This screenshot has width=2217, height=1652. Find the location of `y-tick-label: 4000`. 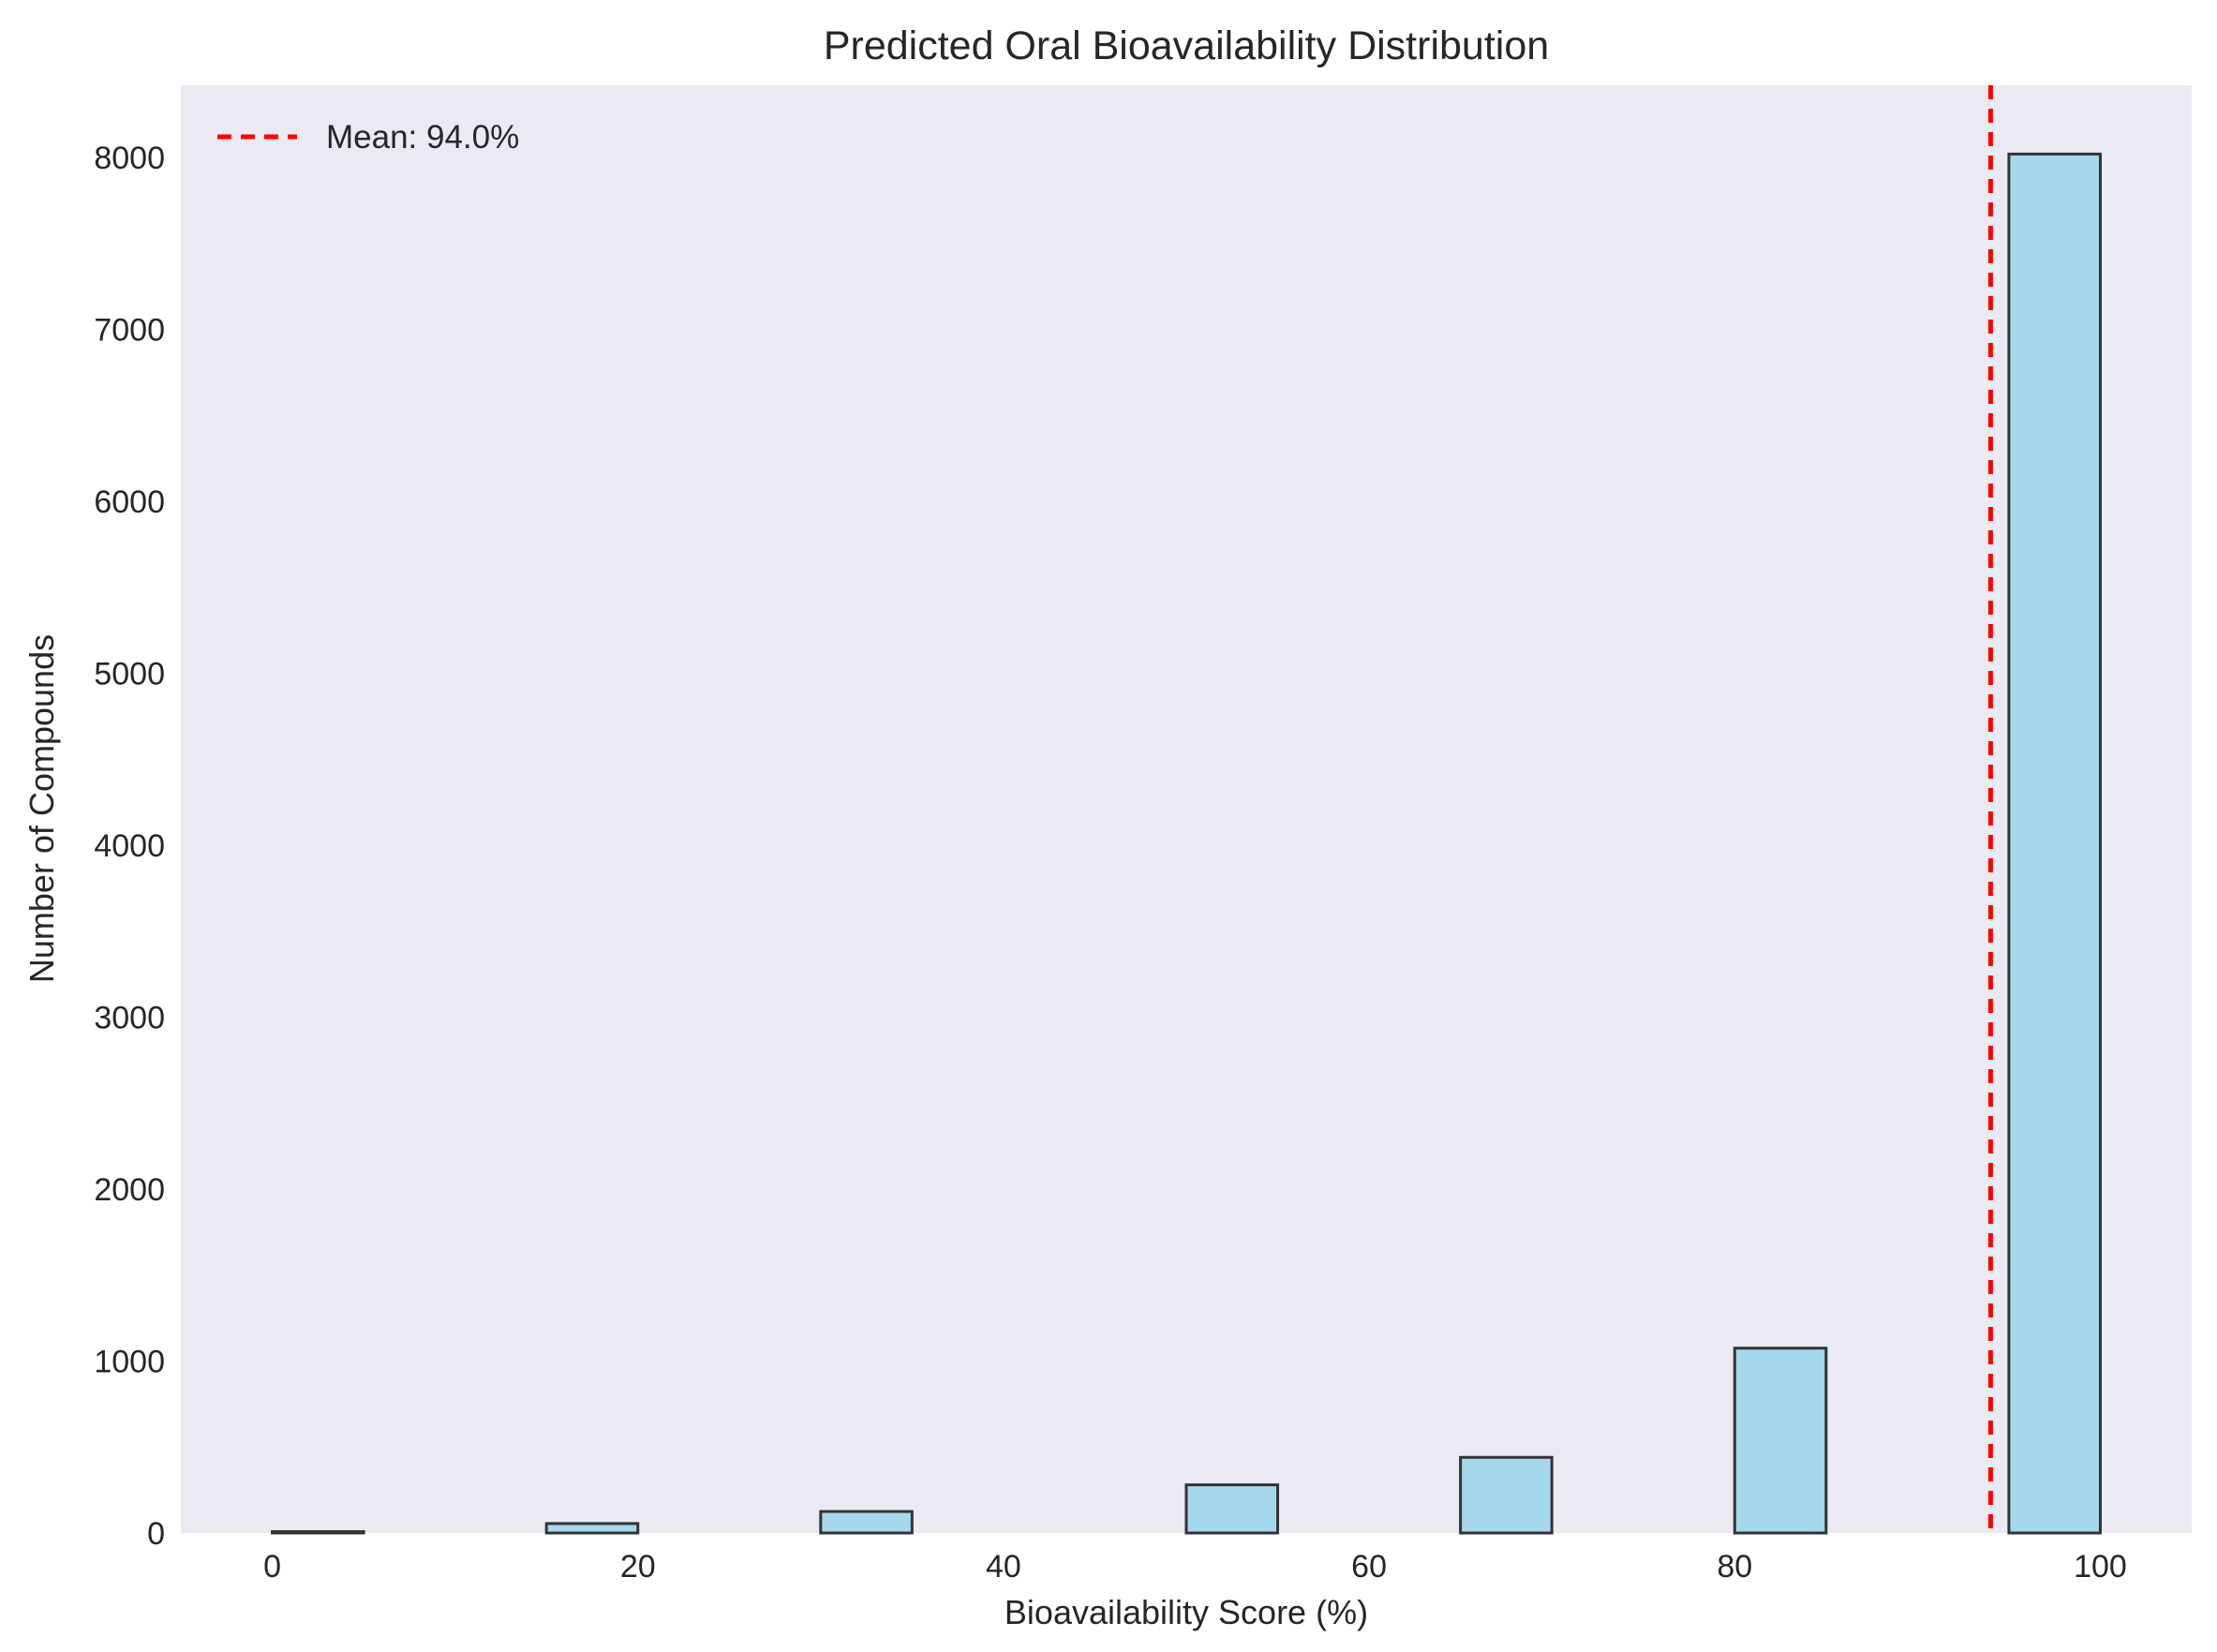

y-tick-label: 4000 is located at coordinates (130, 846).